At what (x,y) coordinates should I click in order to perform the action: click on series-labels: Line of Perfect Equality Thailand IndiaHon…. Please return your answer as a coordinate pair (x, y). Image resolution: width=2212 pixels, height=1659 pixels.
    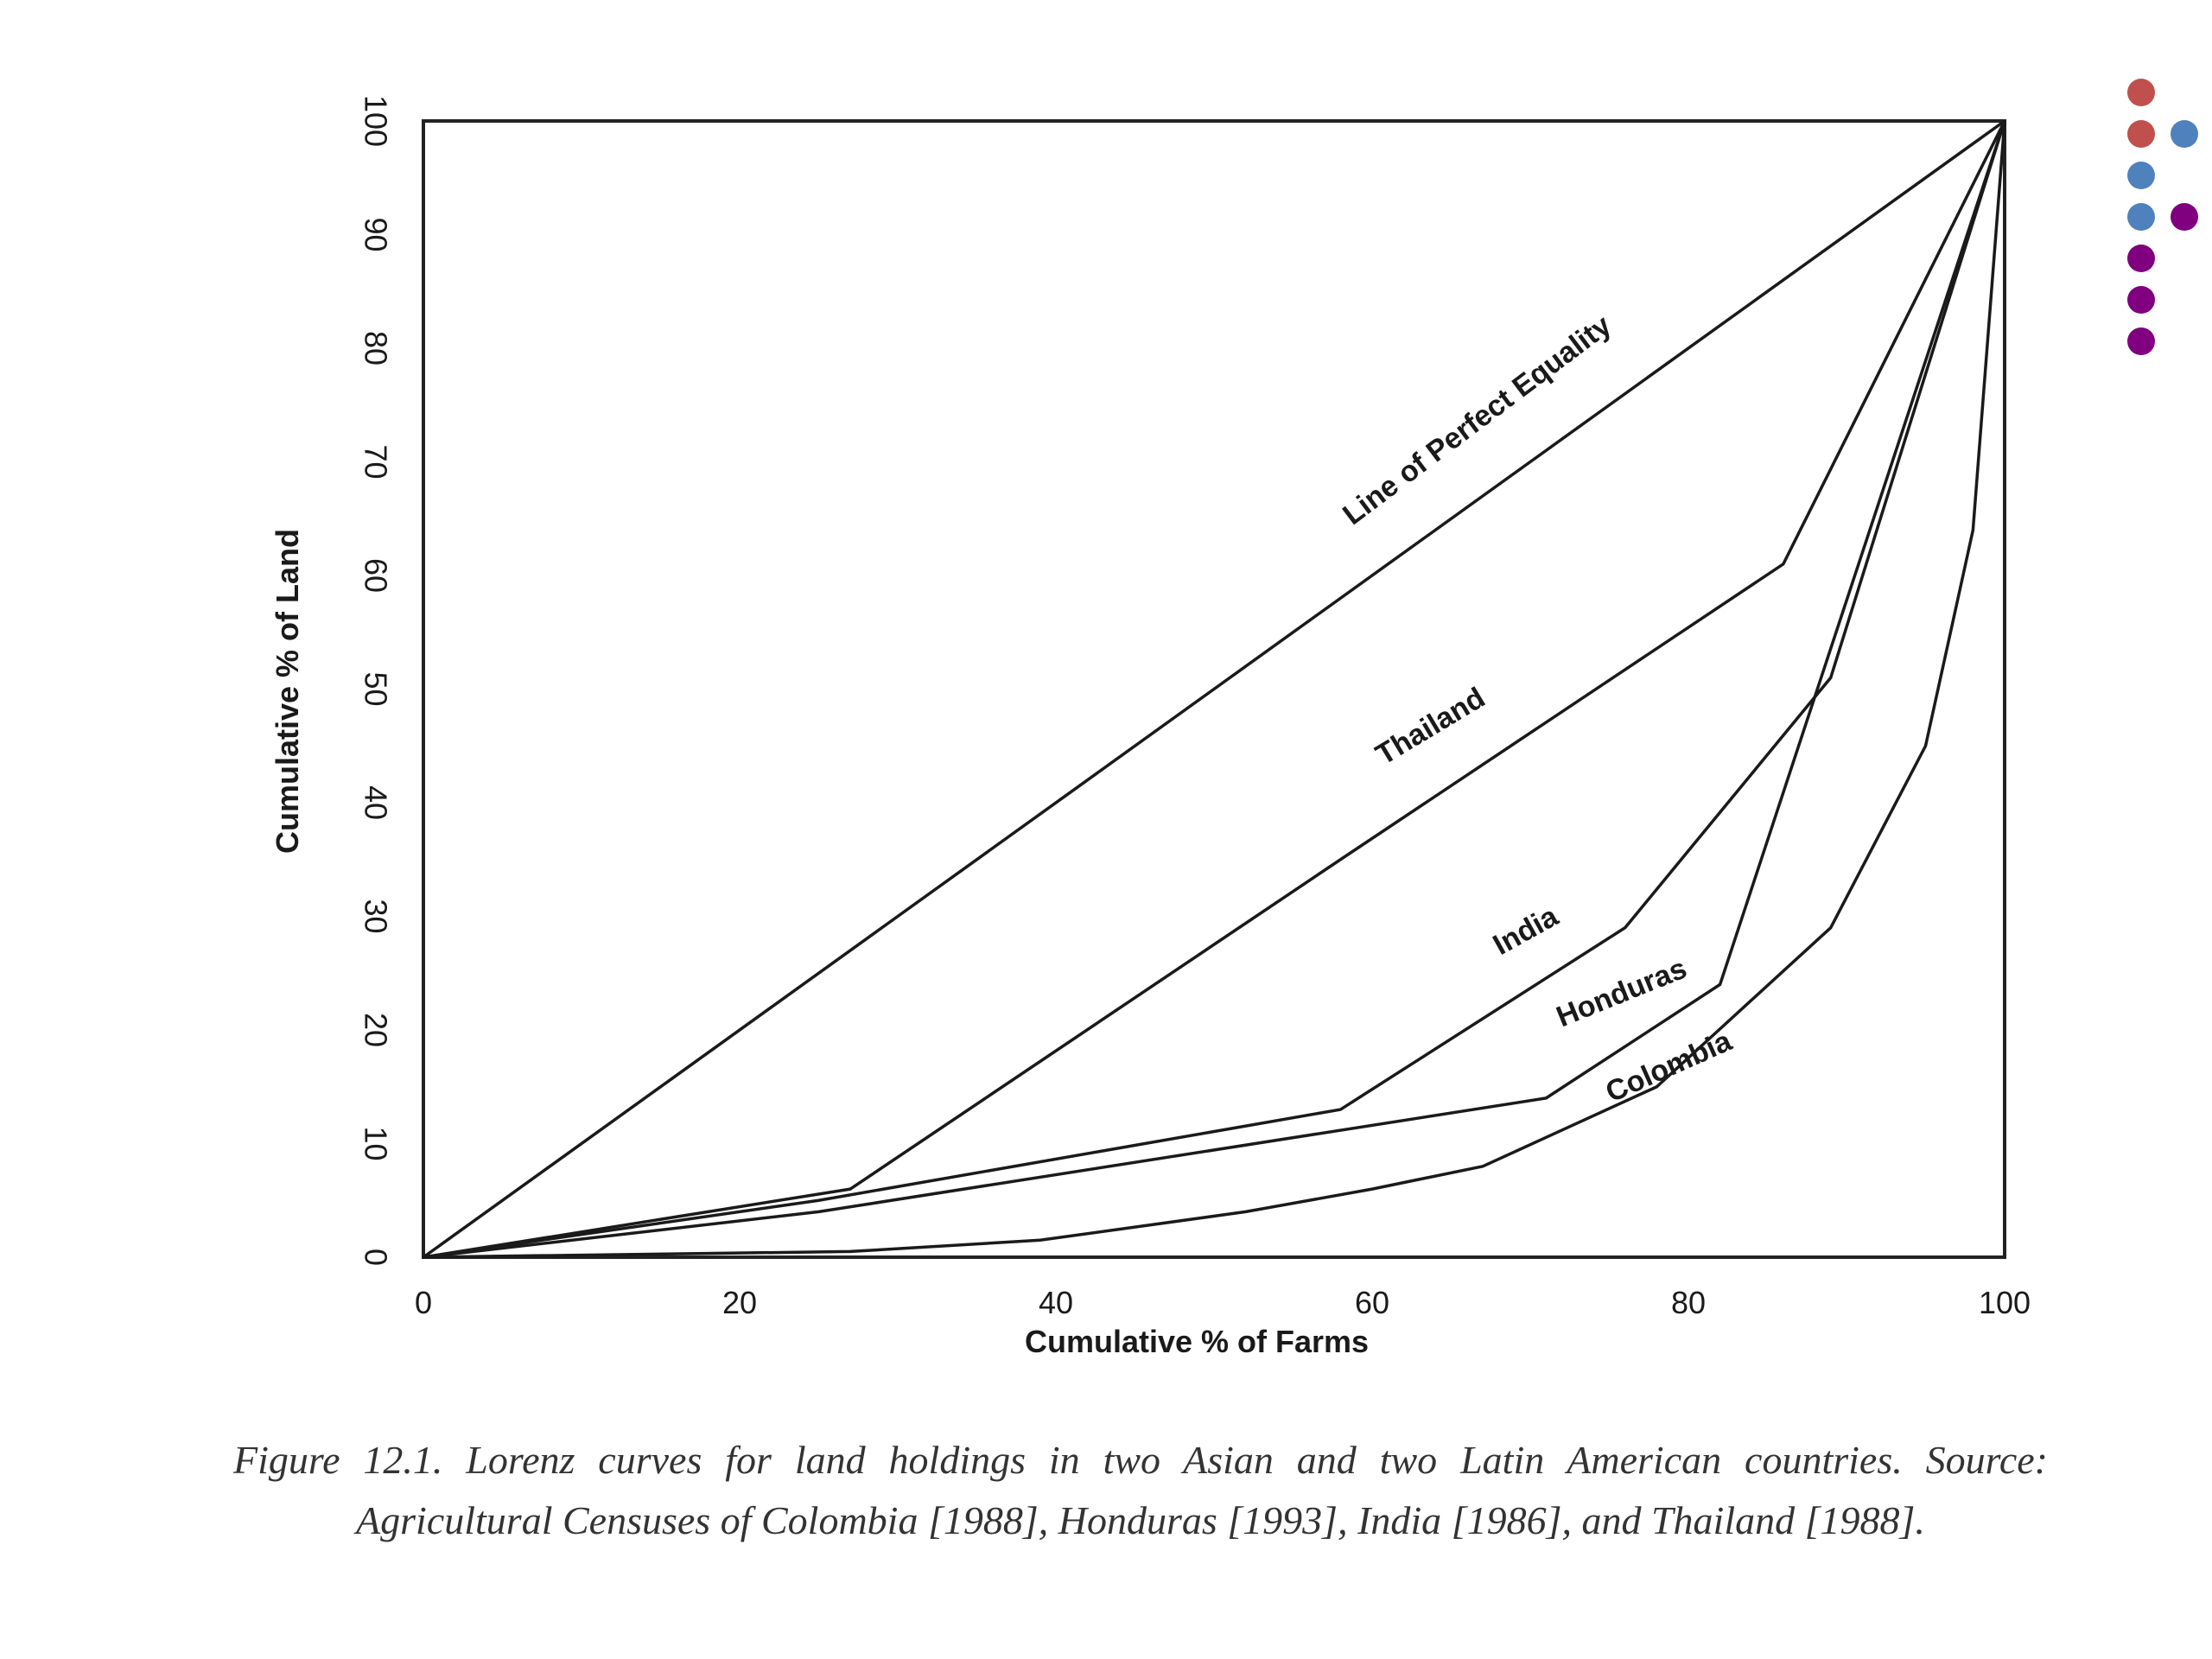
    Looking at the image, I should click on (1537, 708).